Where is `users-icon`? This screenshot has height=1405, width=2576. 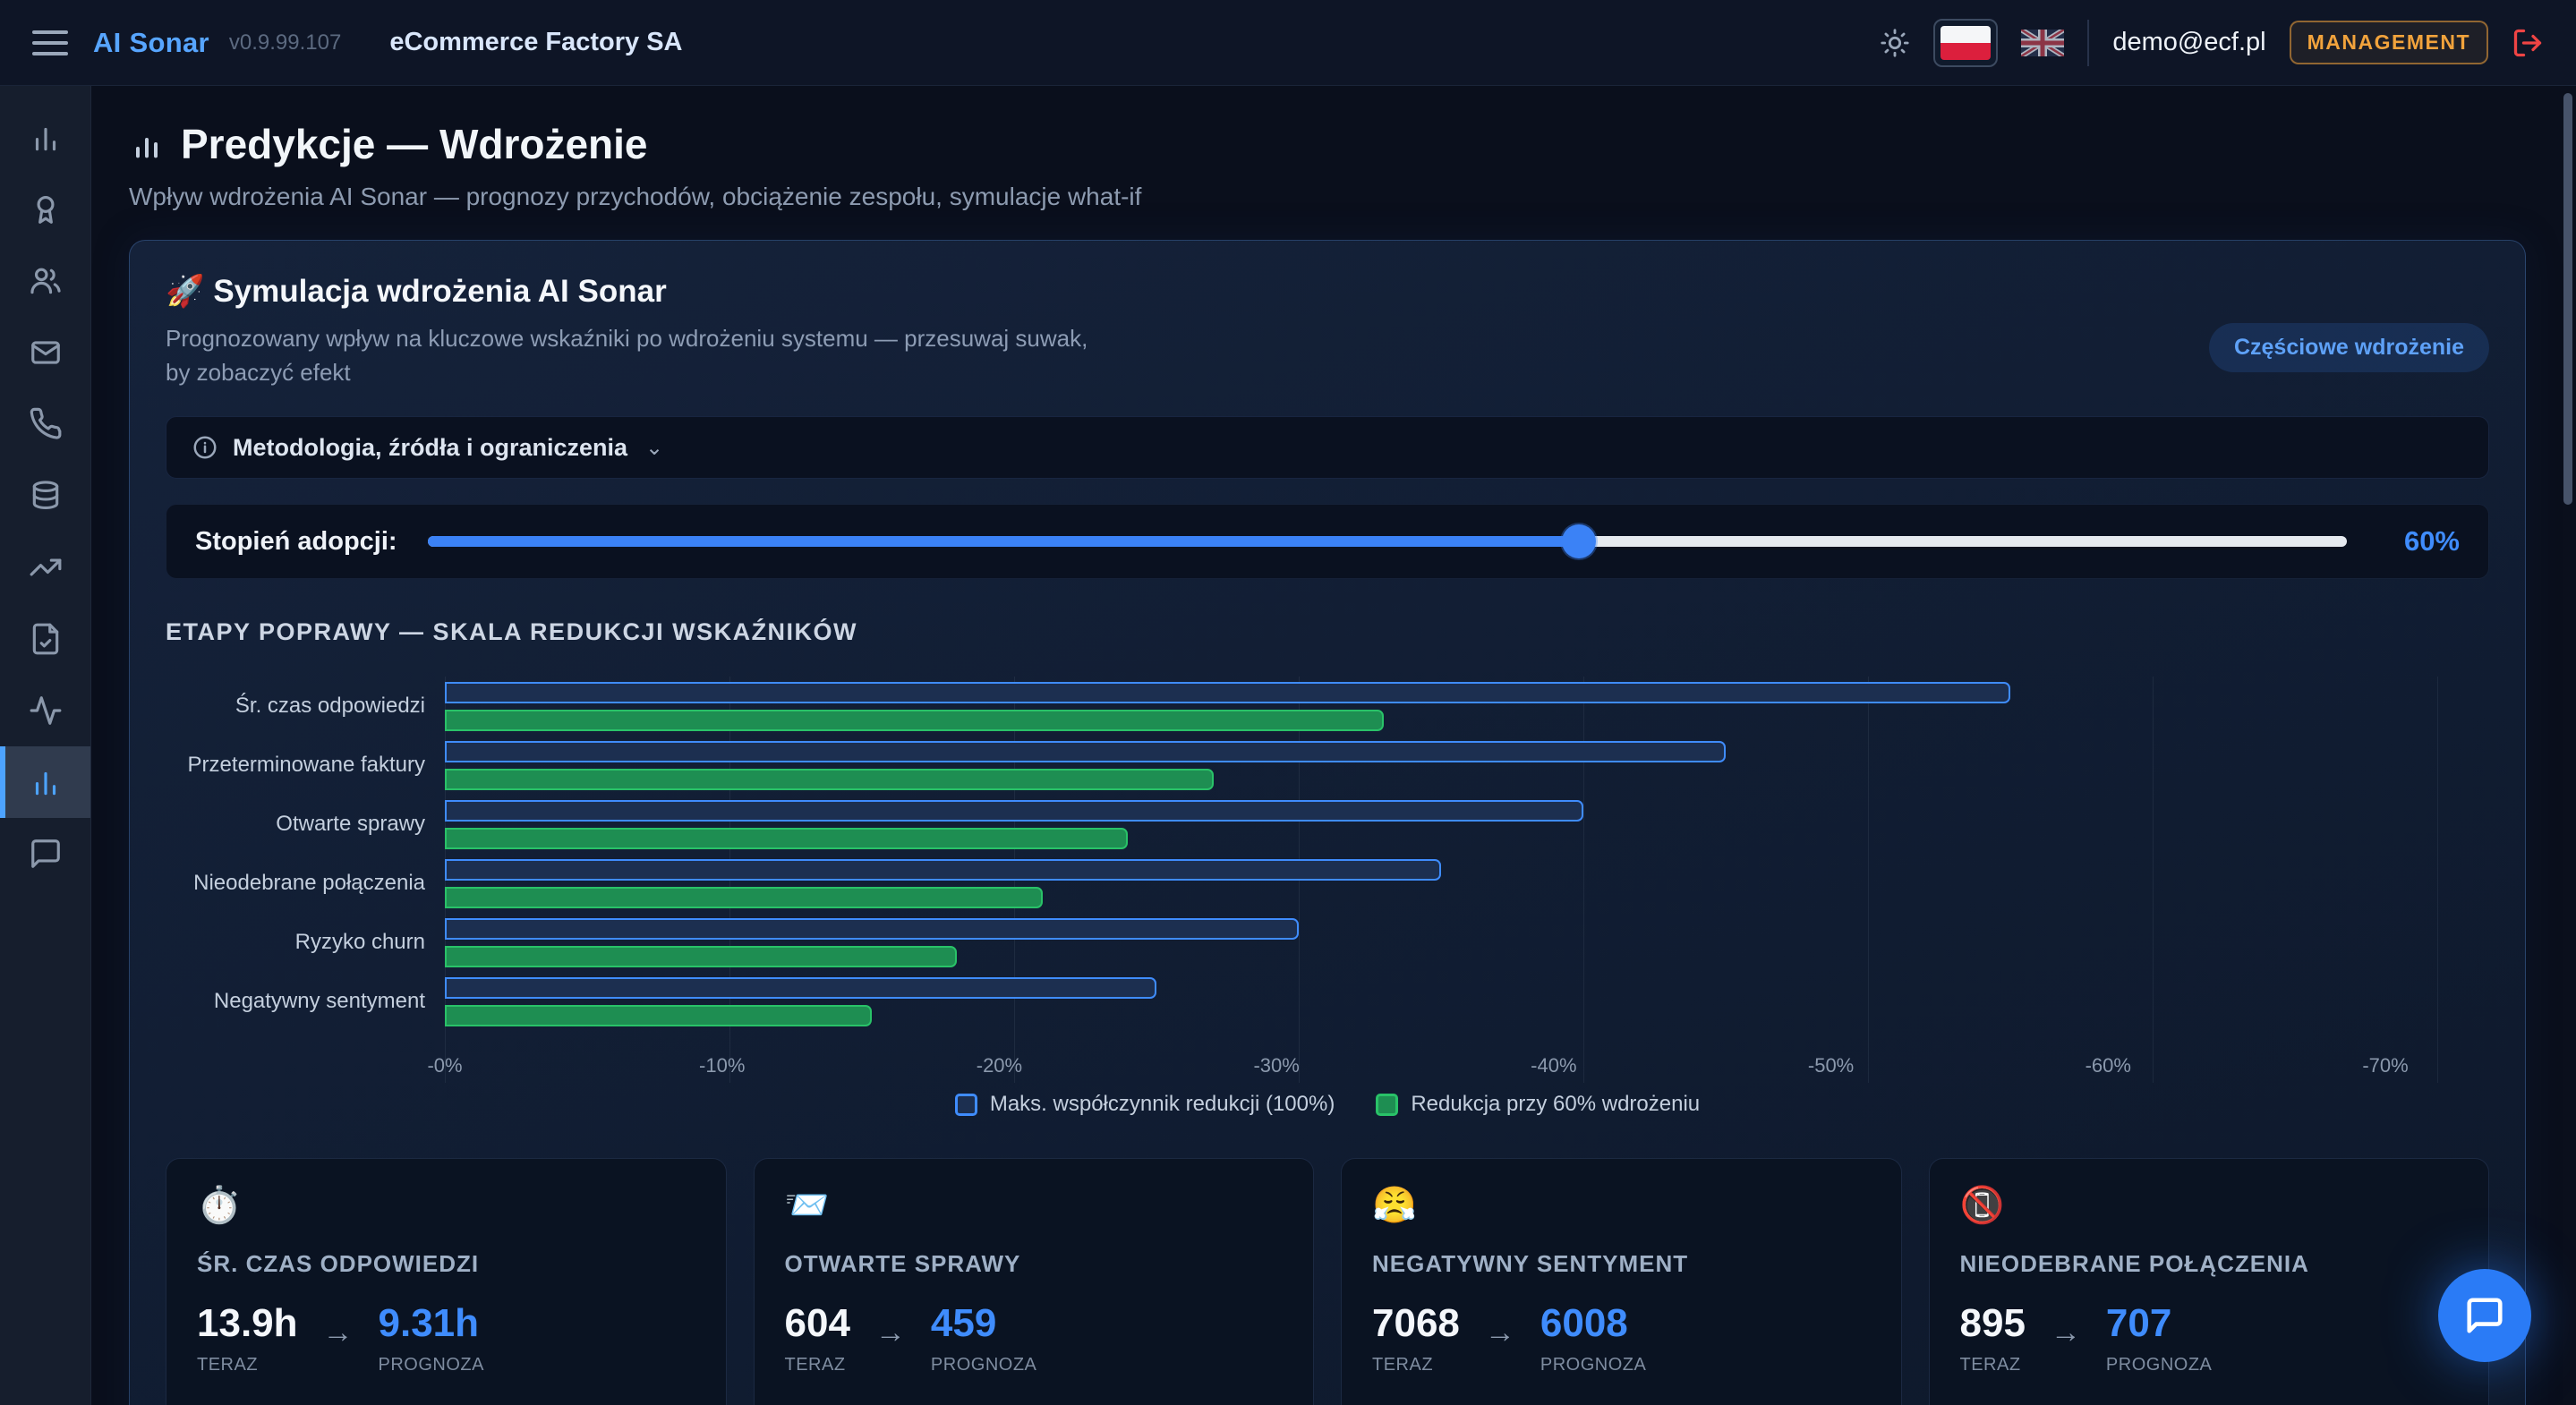
users-icon is located at coordinates (45, 281).